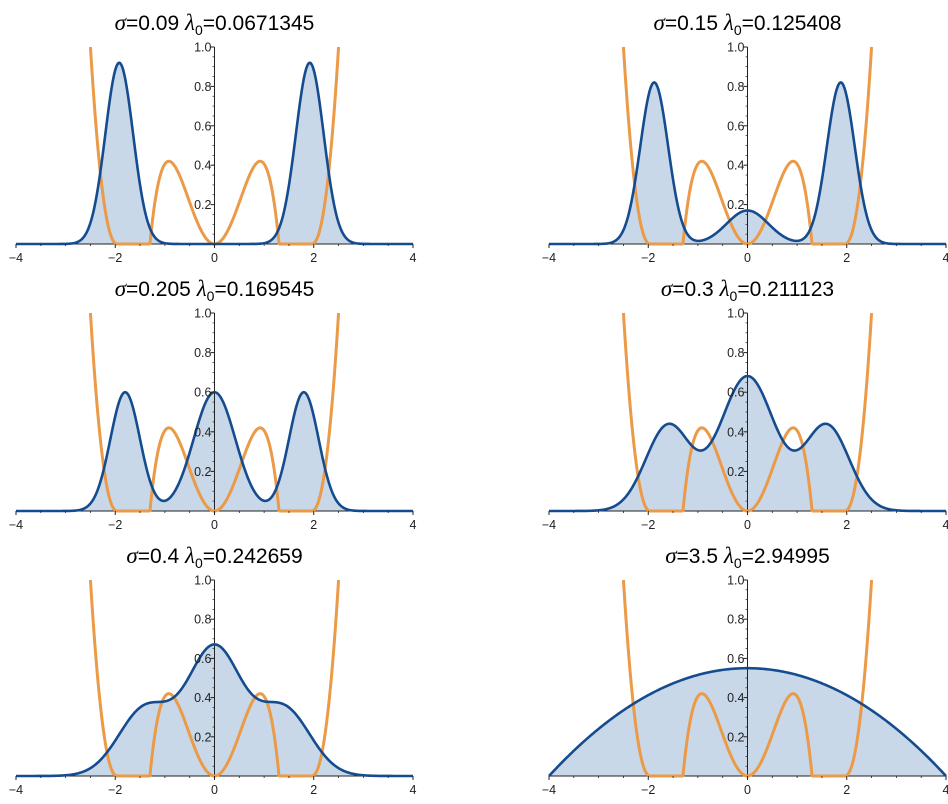 Image resolution: width=948 pixels, height=804 pixels. Describe the element at coordinates (155, 23) in the screenshot. I see `title-v1: =0.09` at that location.